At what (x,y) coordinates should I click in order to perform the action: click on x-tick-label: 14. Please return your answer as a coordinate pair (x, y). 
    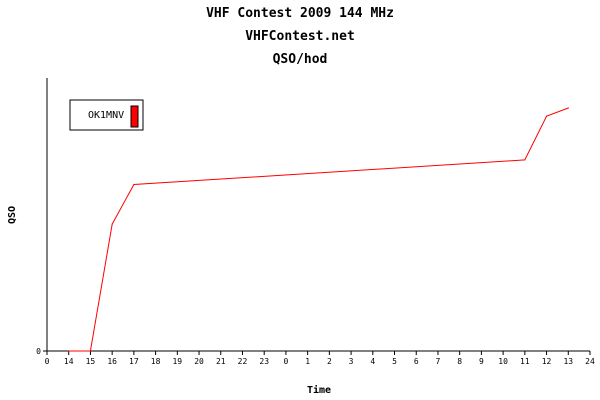
    Looking at the image, I should click on (69, 361).